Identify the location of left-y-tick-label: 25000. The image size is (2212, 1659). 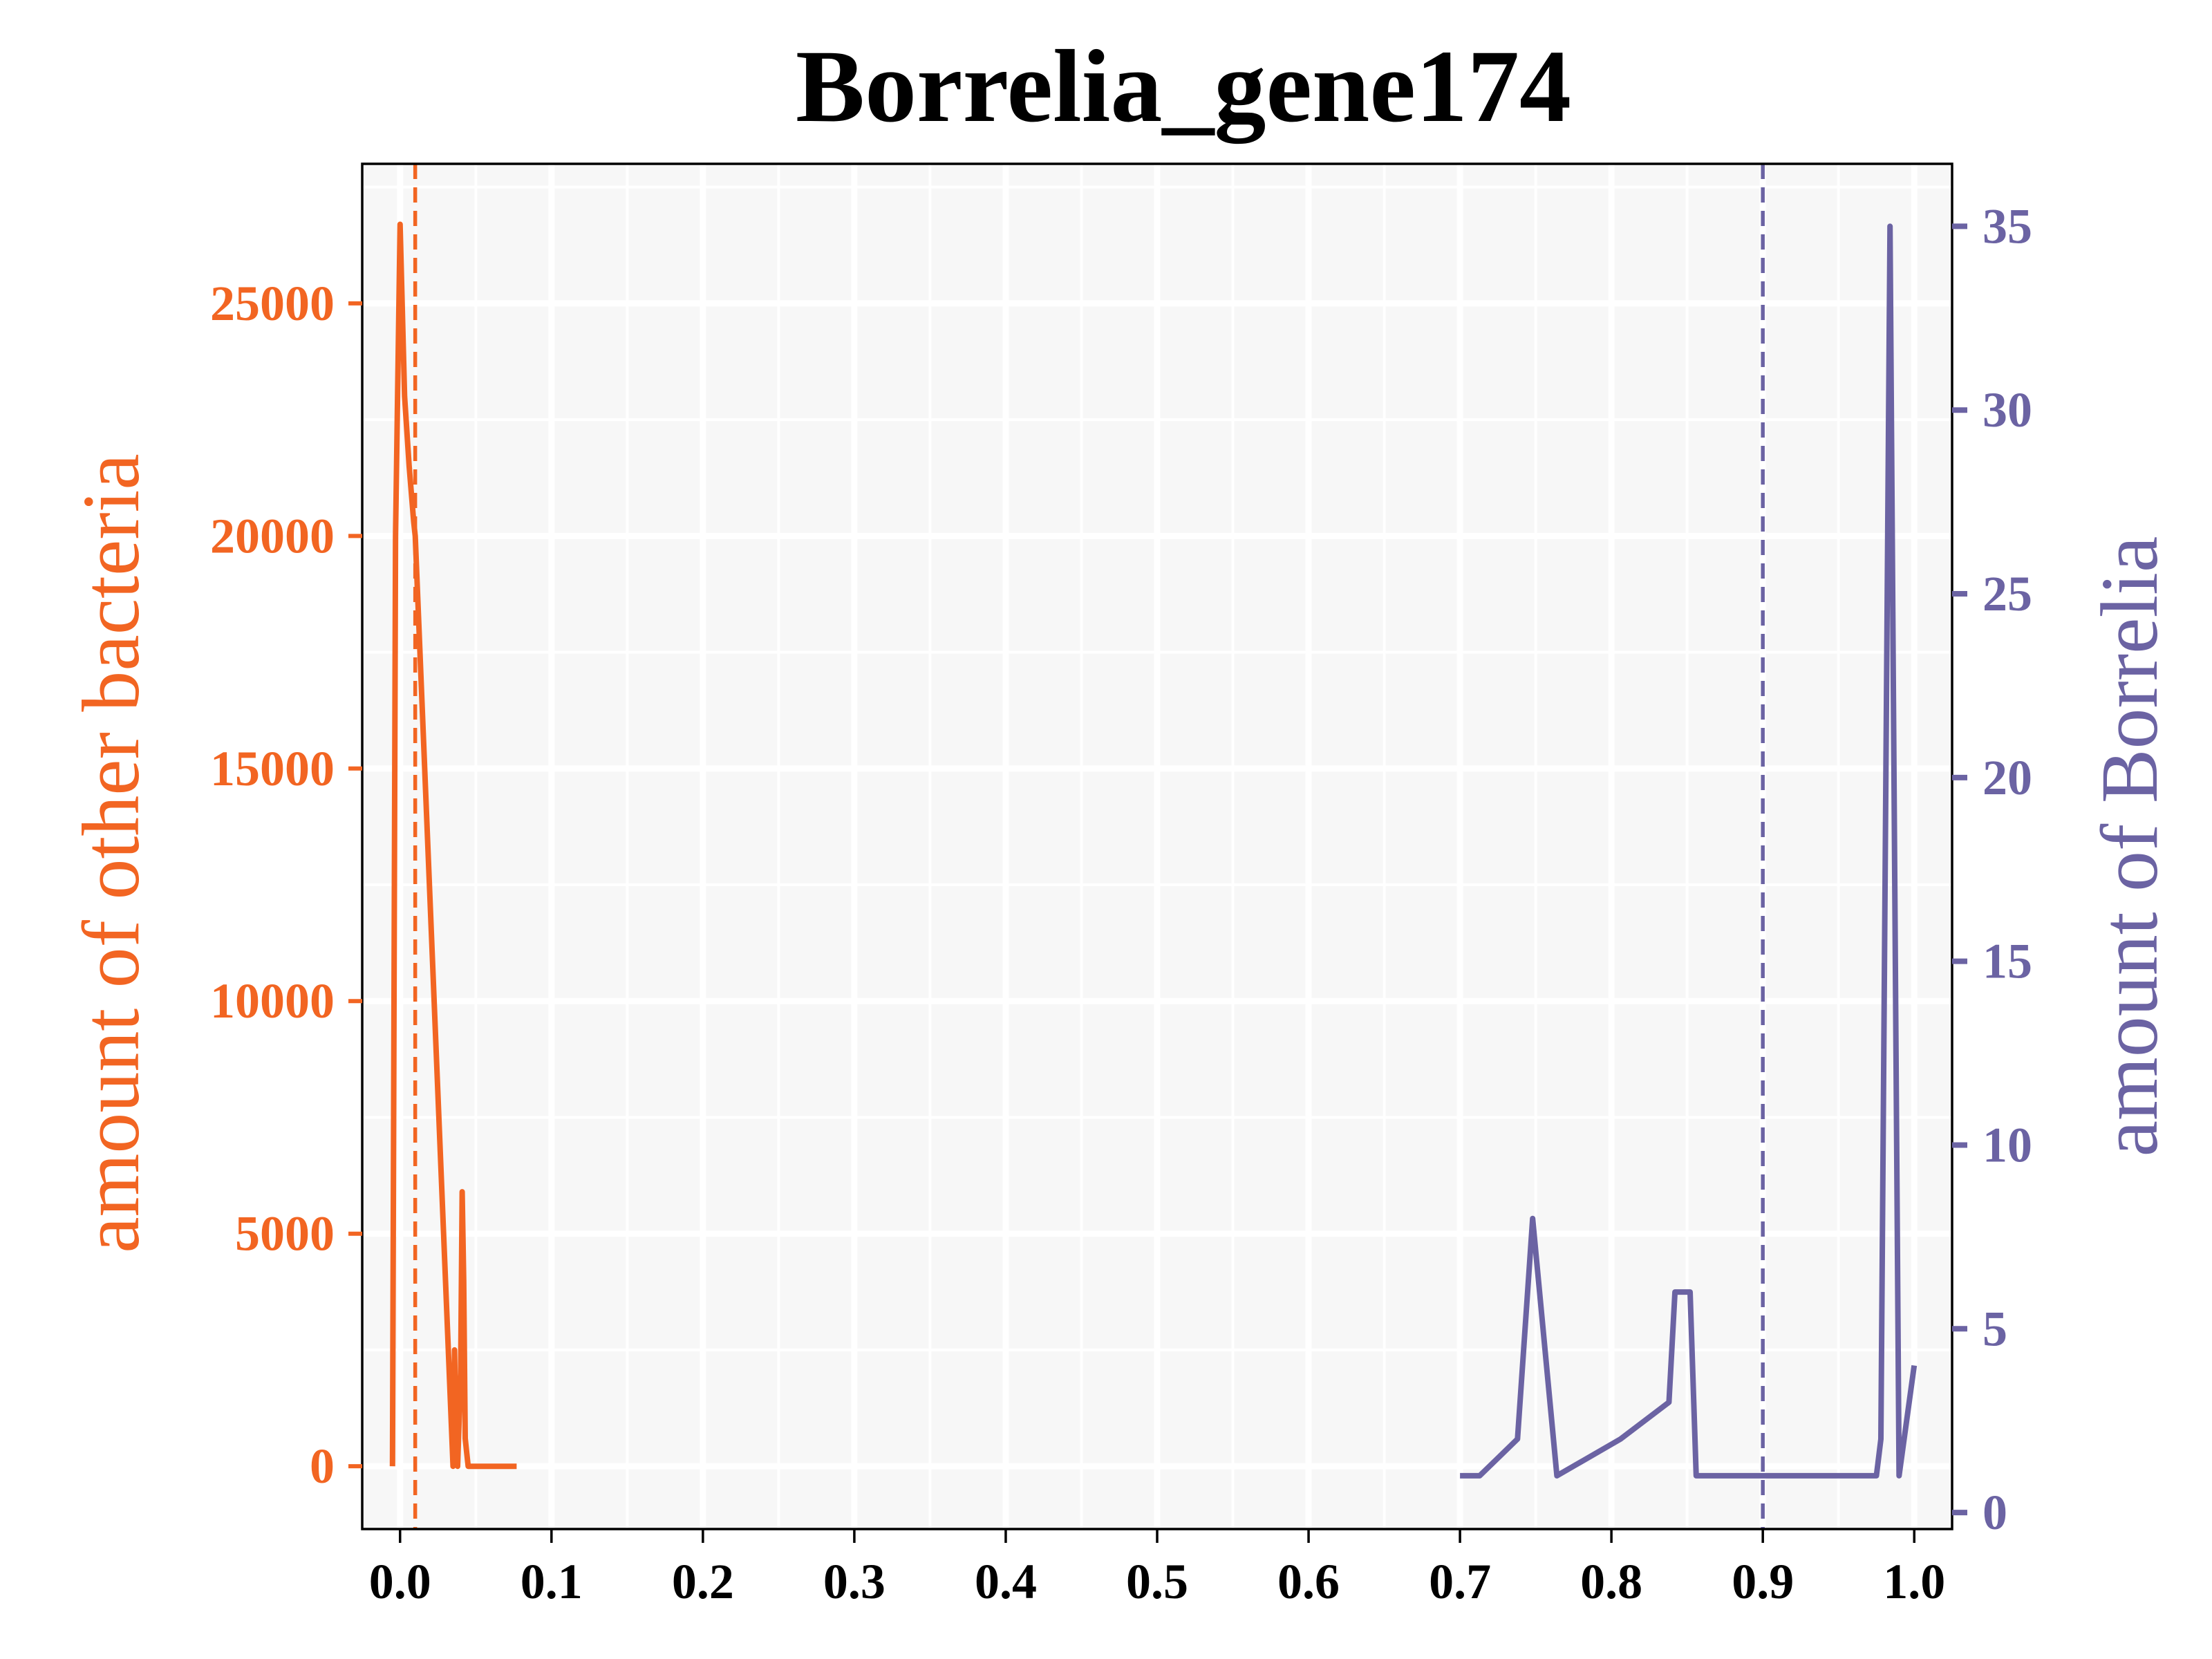
(272, 303).